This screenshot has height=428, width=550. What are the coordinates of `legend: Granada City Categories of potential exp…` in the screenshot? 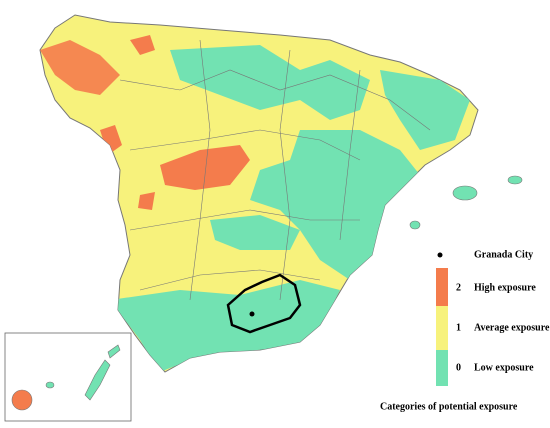 It's located at (465, 330).